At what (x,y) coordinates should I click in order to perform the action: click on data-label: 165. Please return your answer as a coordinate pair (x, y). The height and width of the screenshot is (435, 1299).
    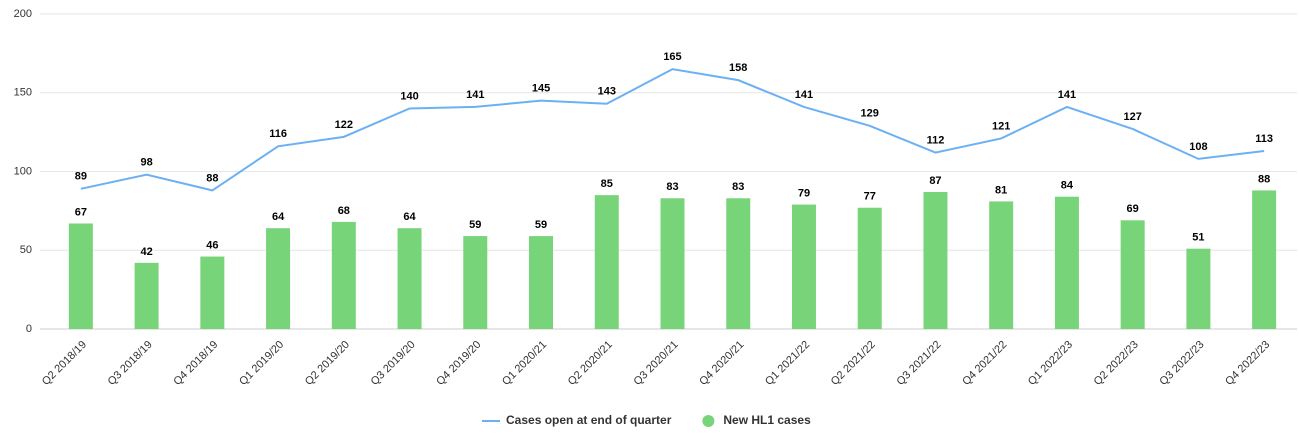
    Looking at the image, I should click on (672, 57).